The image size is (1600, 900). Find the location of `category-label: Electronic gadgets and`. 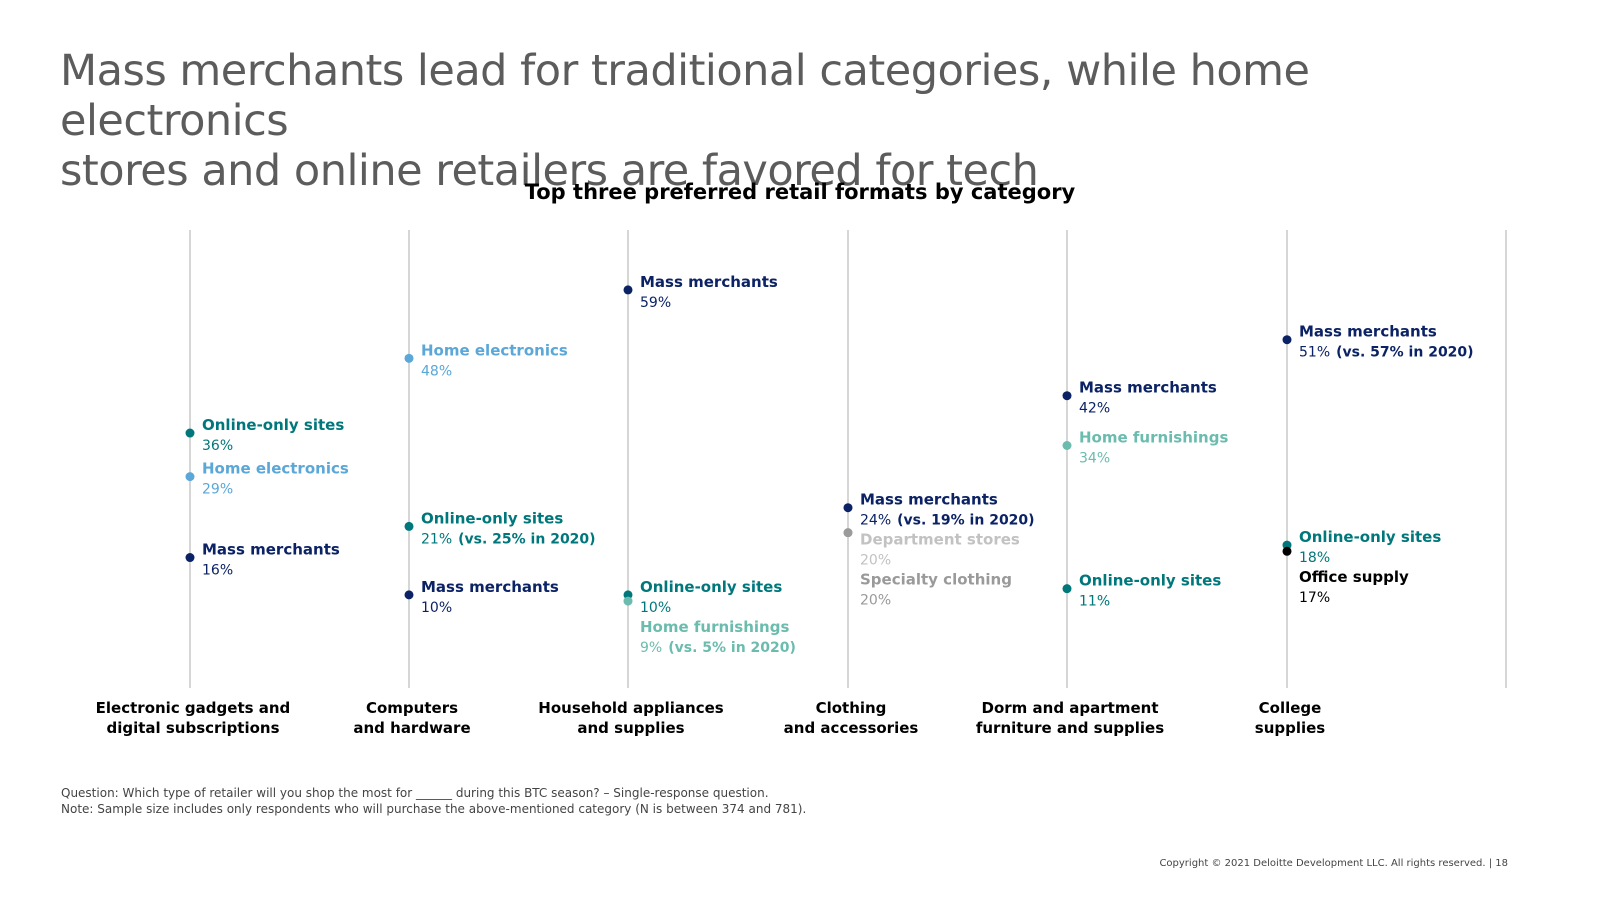

category-label: Electronic gadgets and is located at coordinates (193, 708).